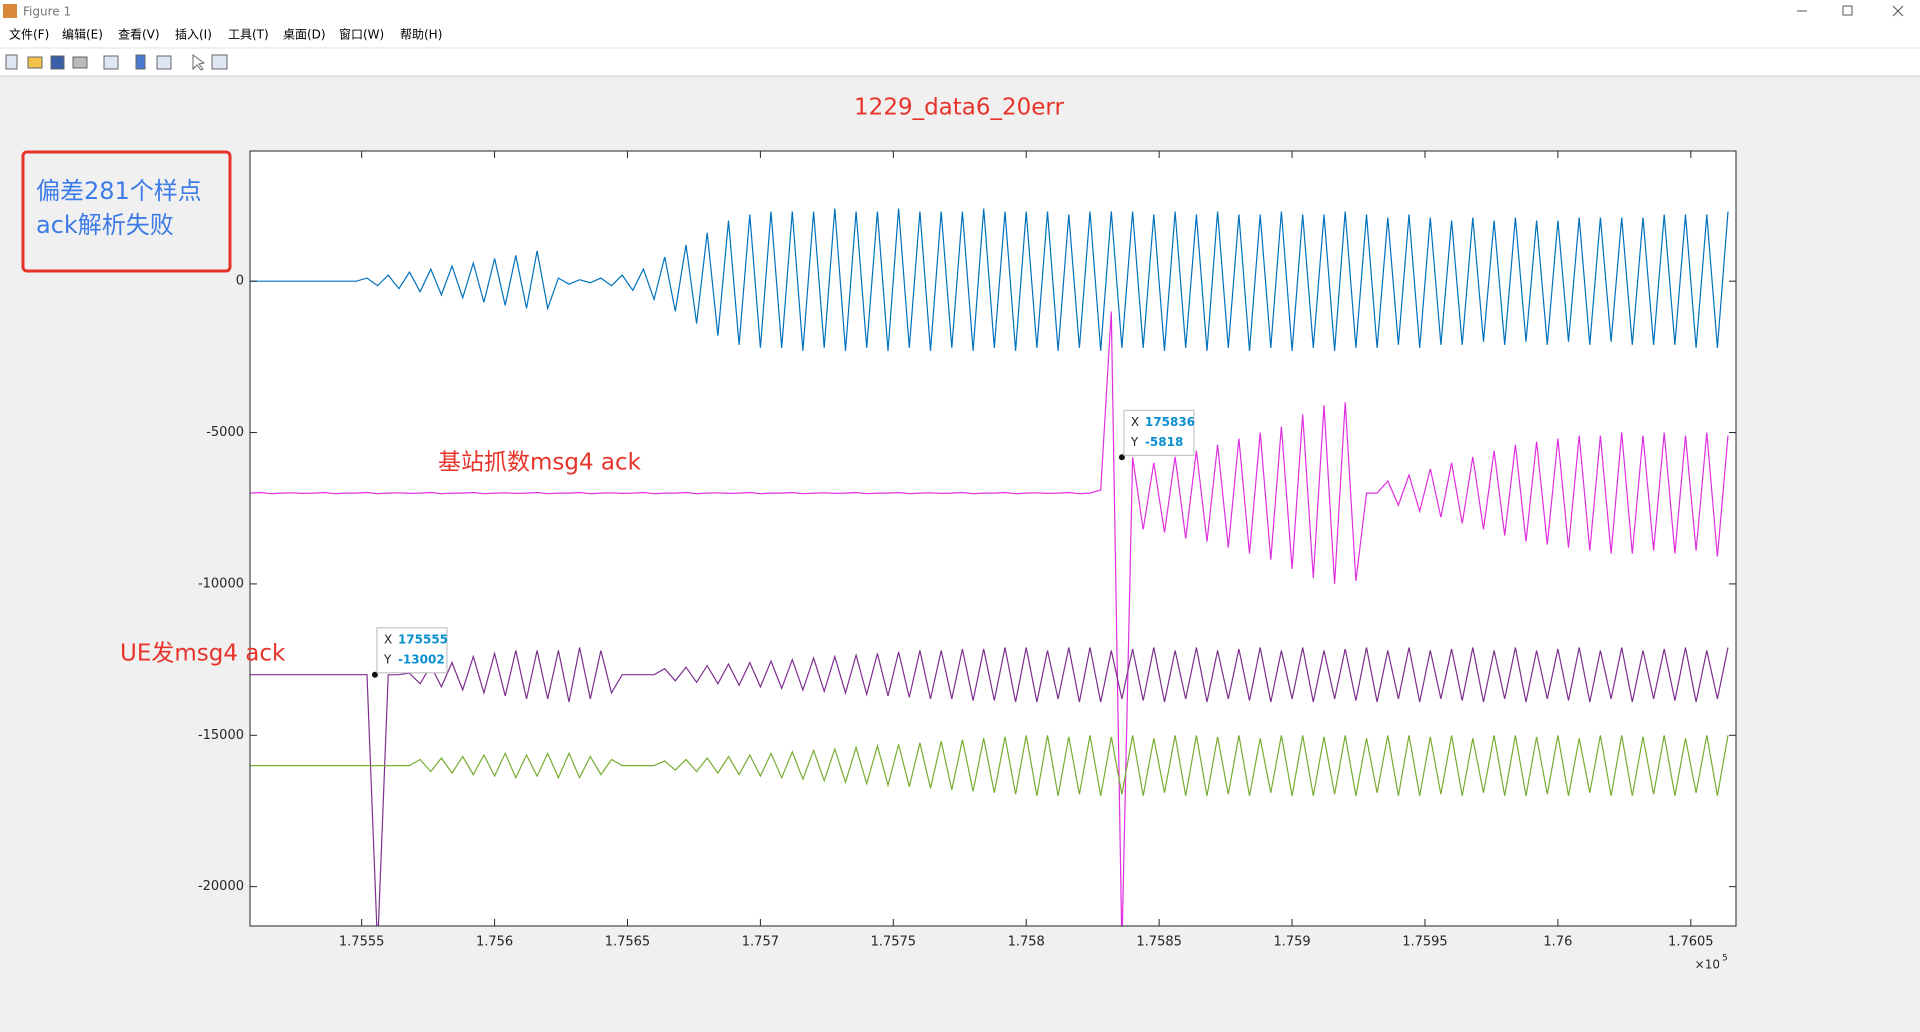  I want to click on toolbar, so click(116, 62).